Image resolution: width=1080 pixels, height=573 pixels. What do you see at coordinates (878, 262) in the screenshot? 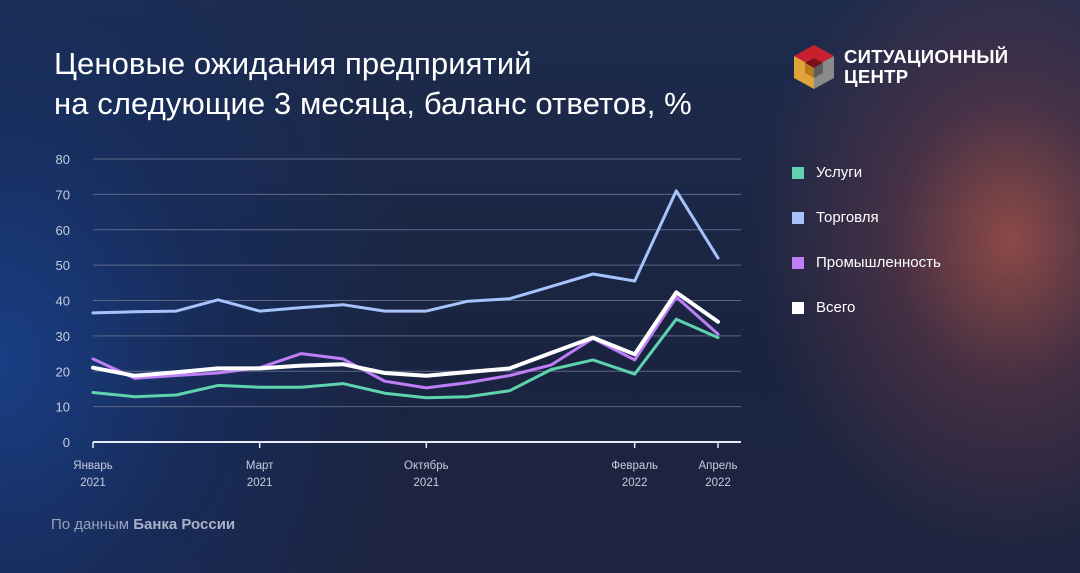
I see `legend-label: Промышленность` at bounding box center [878, 262].